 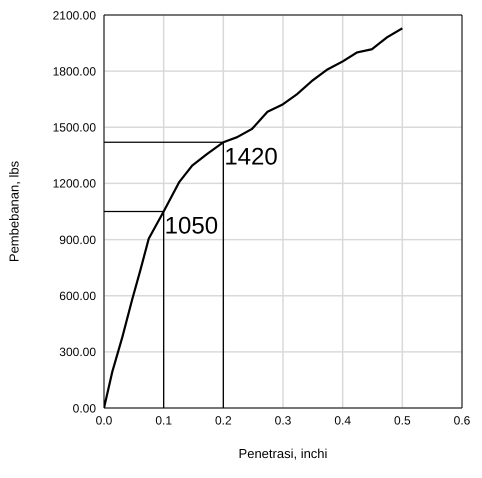 I want to click on x-tick-label: 0.1, so click(x=163, y=421).